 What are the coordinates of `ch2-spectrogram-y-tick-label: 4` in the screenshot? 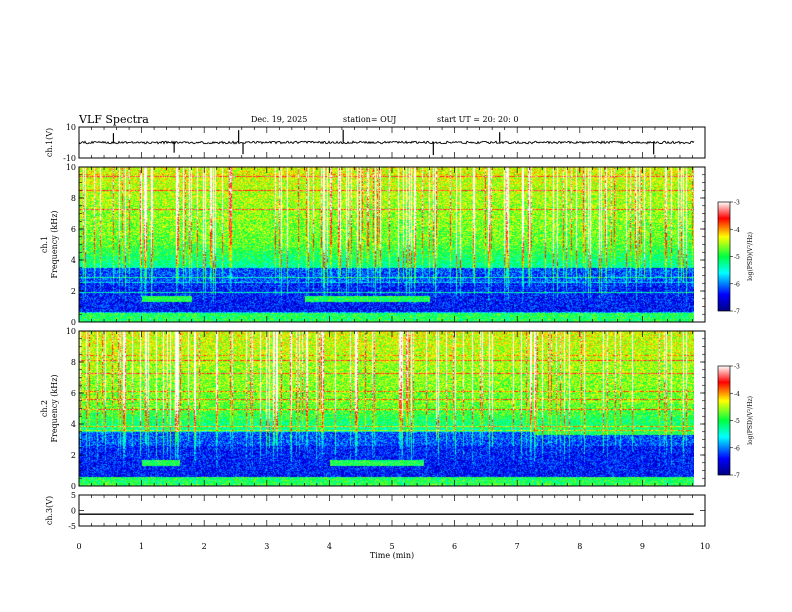 It's located at (73, 424).